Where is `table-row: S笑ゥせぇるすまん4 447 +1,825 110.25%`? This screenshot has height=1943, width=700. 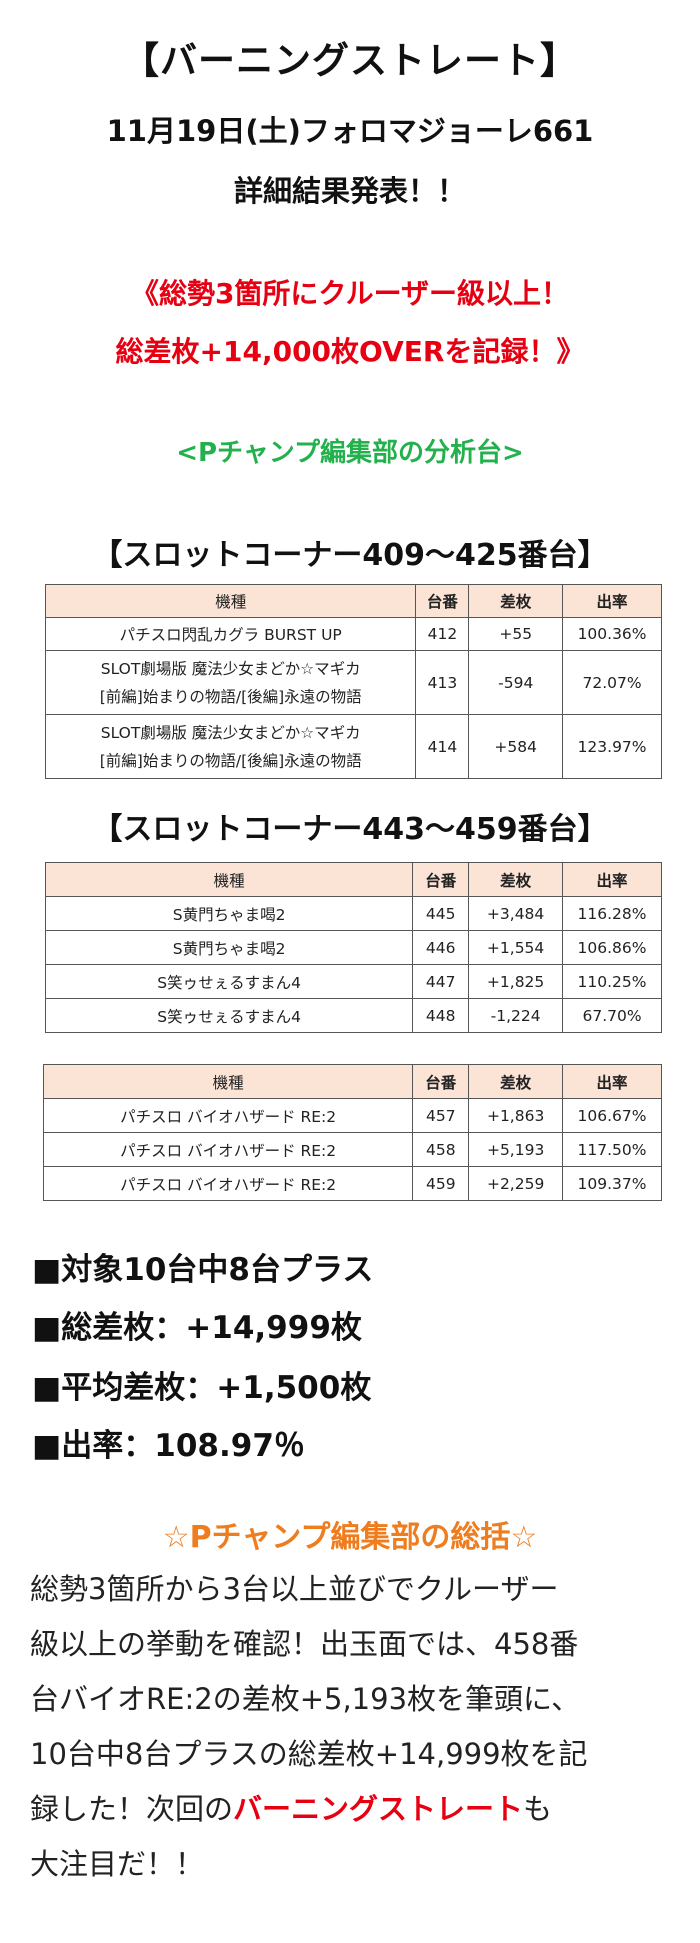
table-row: S笑ゥせぇるすまん4 447 +1,825 110.25% is located at coordinates (353, 981).